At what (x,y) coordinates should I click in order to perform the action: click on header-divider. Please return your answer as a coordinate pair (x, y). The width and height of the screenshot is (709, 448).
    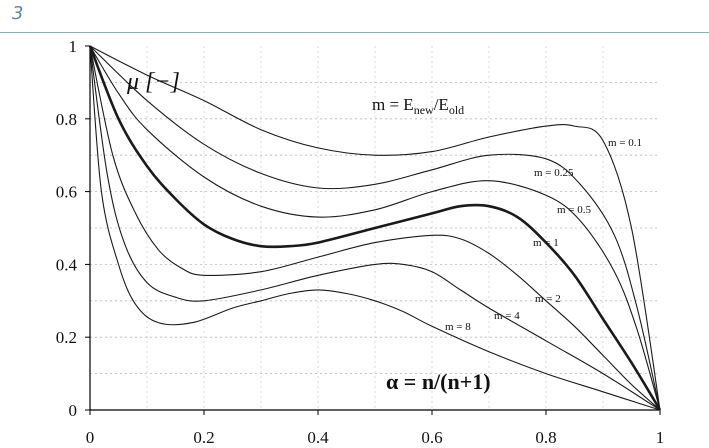
    Looking at the image, I should click on (354, 32).